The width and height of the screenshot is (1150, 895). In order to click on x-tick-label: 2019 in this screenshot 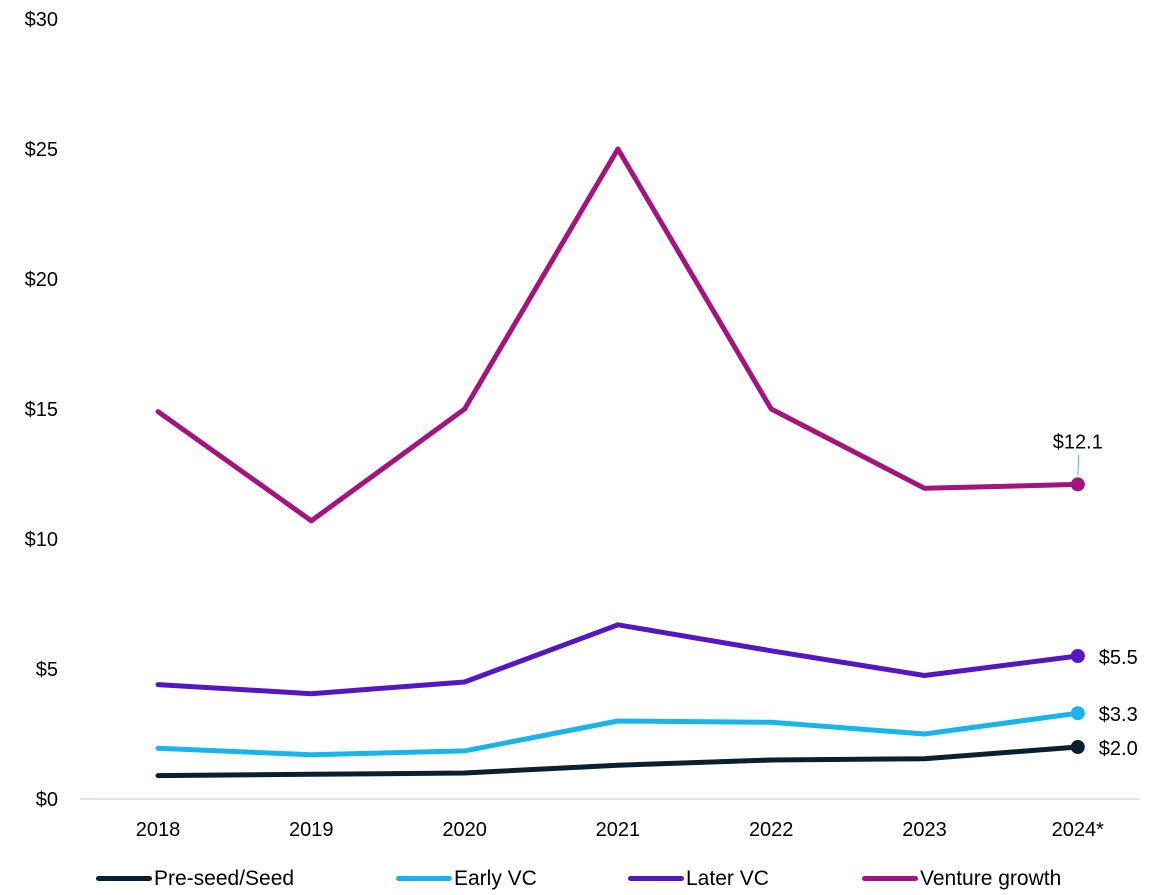, I will do `click(311, 830)`.